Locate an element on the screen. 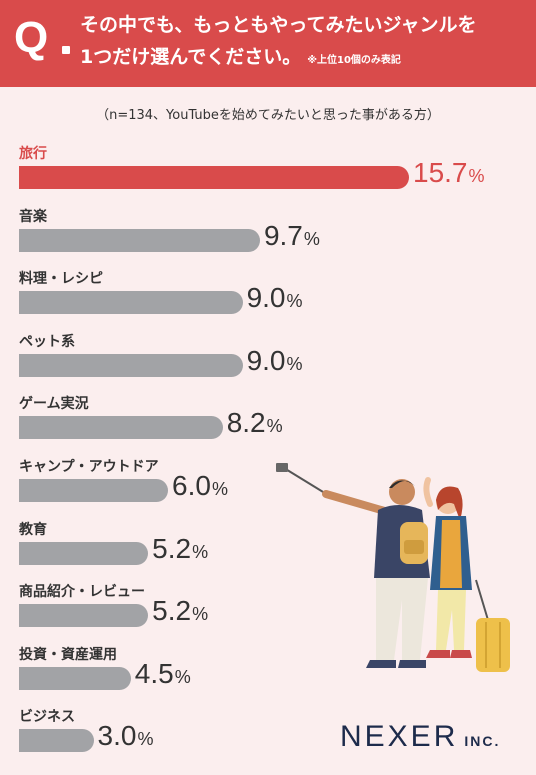 Image resolution: width=536 pixels, height=775 pixels. man-pants is located at coordinates (402, 619).